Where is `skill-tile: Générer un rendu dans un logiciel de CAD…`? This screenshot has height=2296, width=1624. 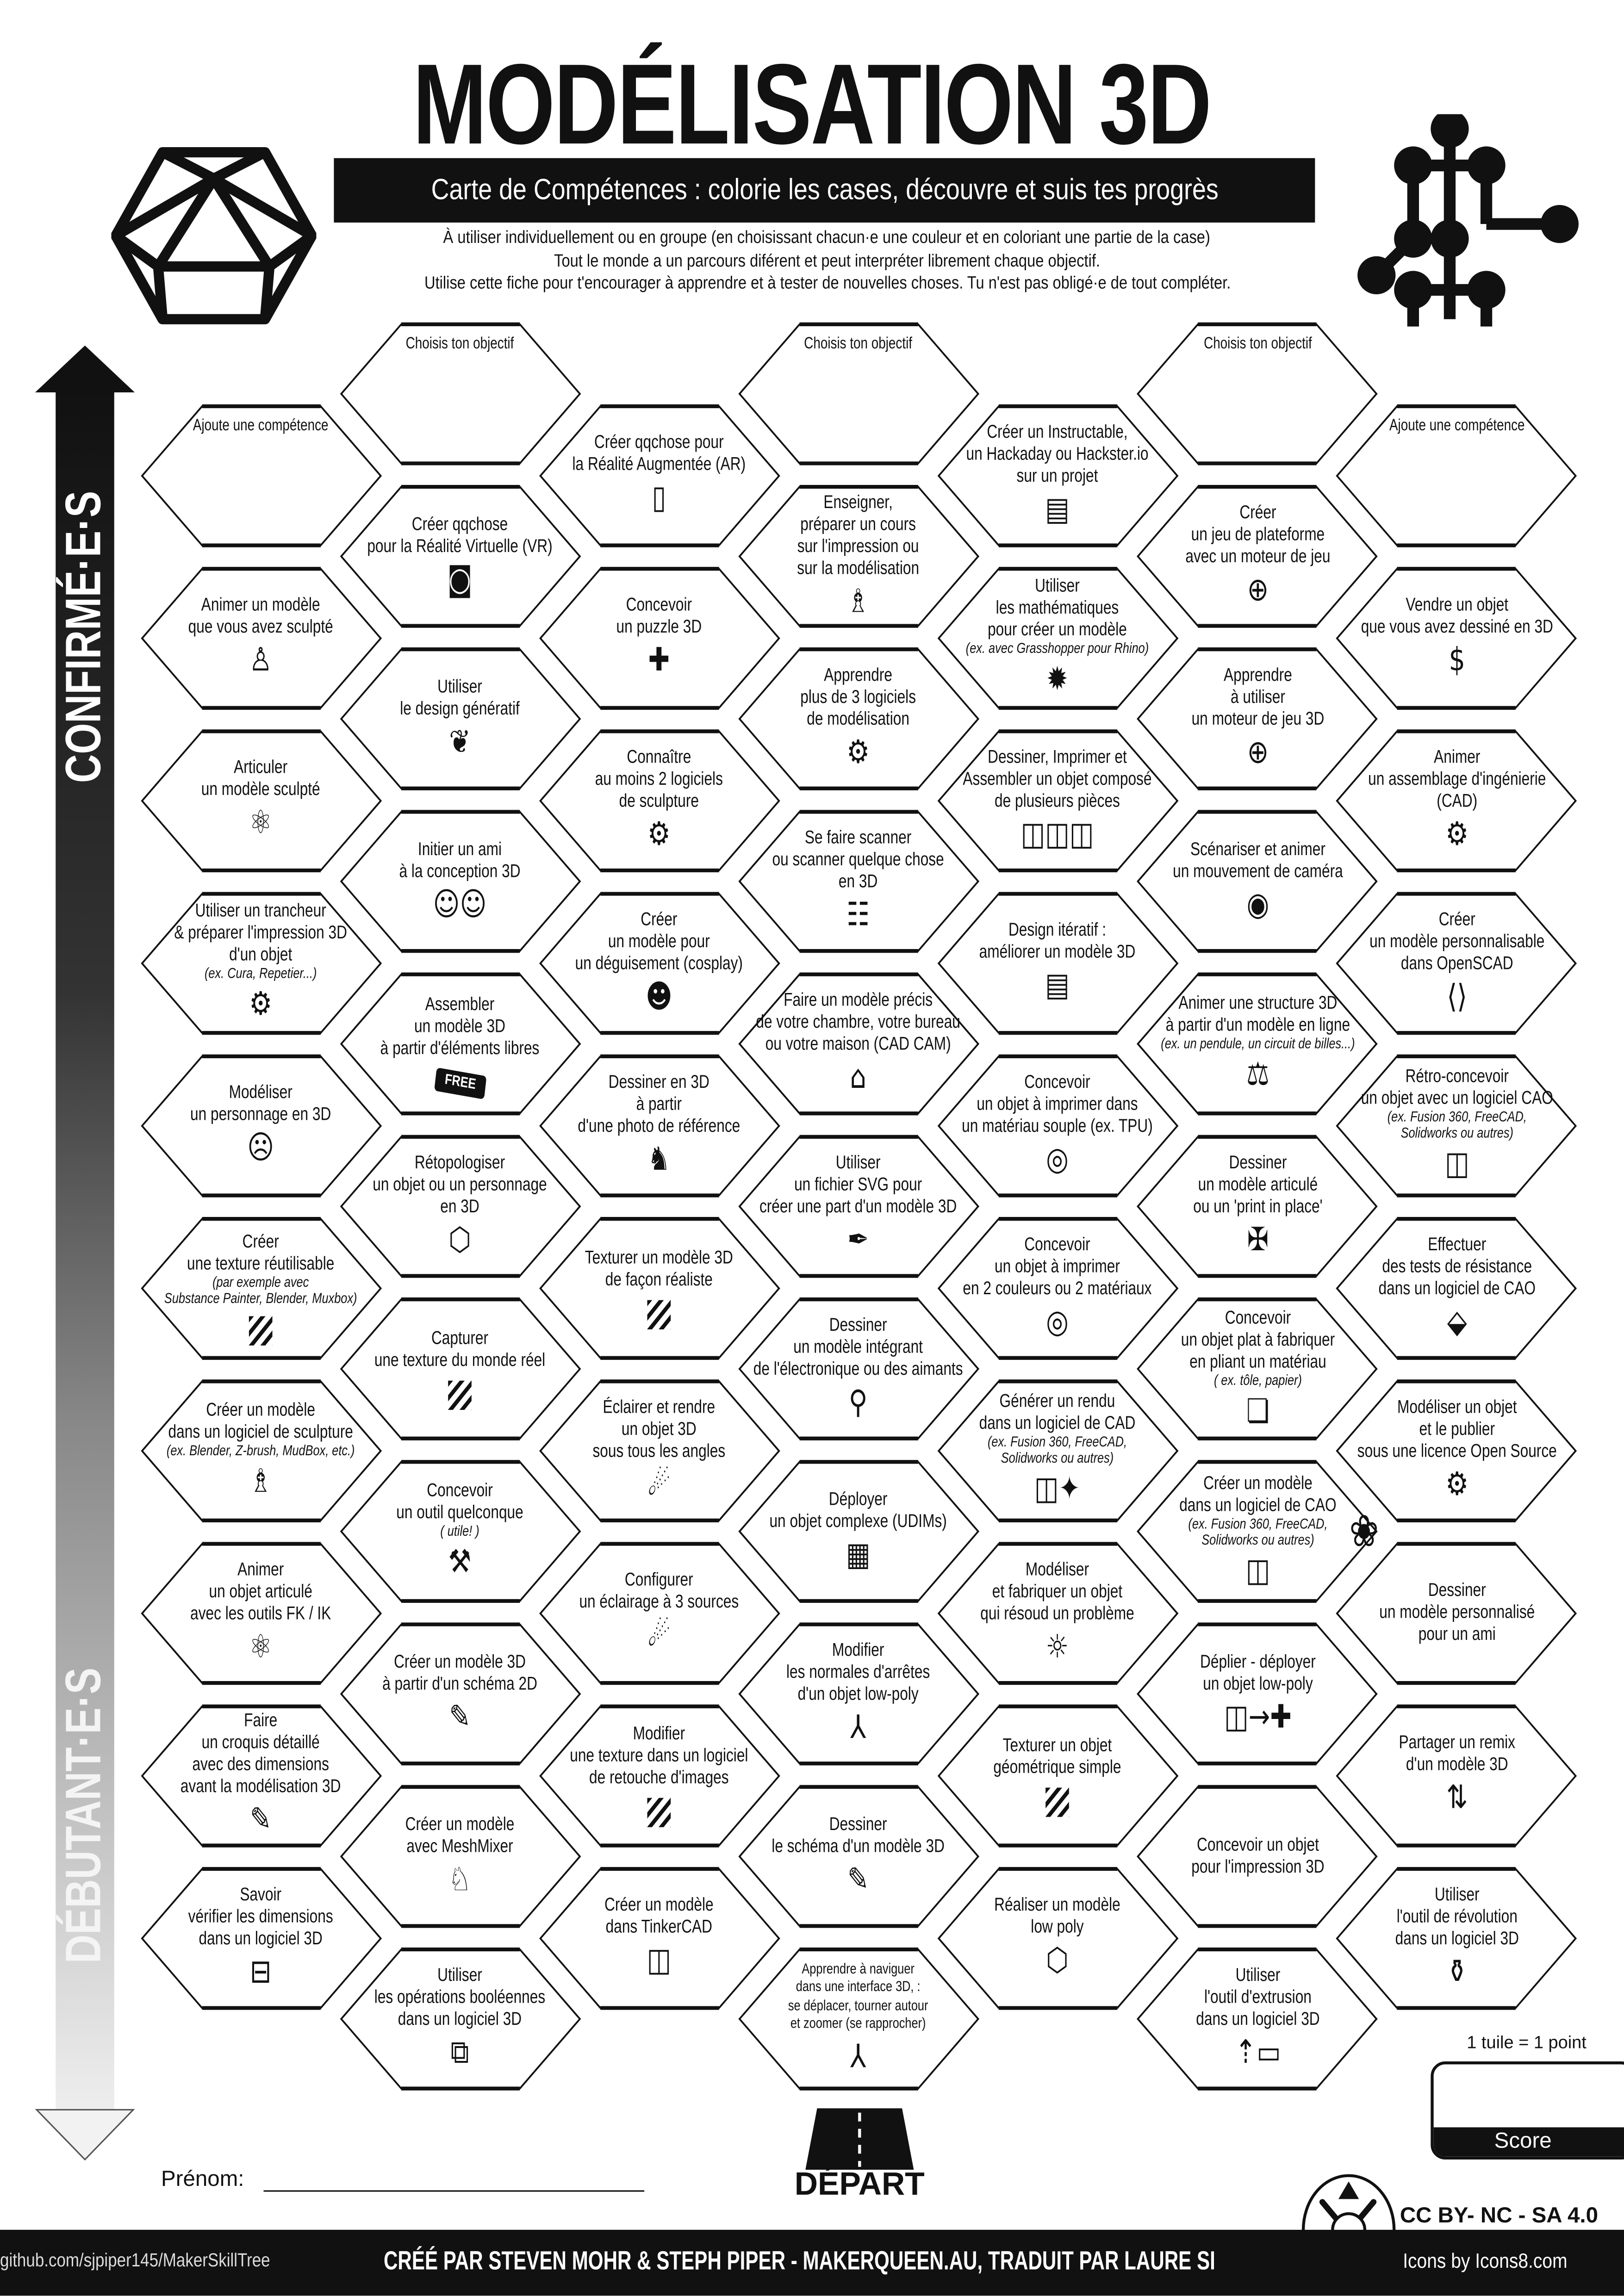 skill-tile: Générer un rendu dans un logiciel de CAD… is located at coordinates (1058, 1450).